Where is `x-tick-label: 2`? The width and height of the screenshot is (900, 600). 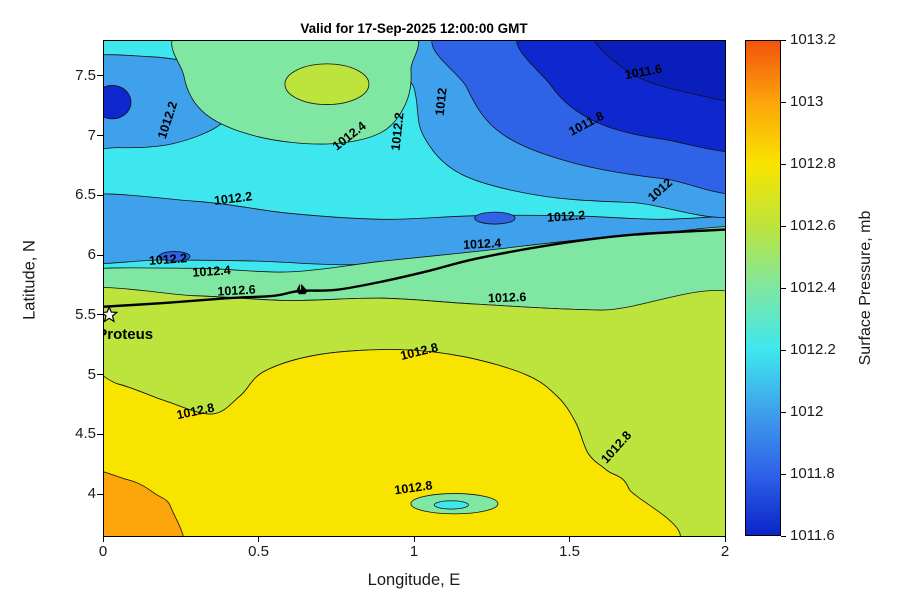 x-tick-label: 2 is located at coordinates (725, 551).